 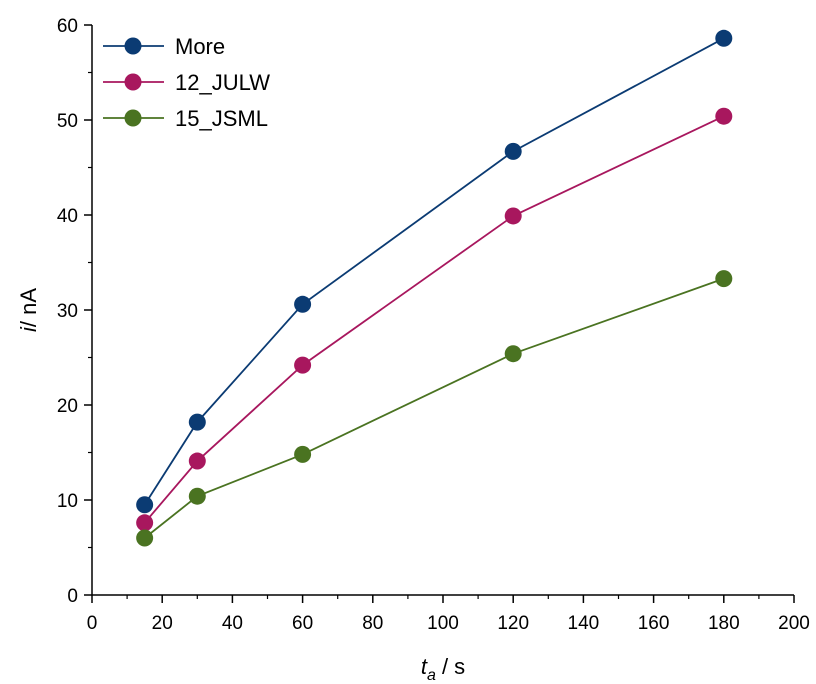 I want to click on x-axis-unit: / s, so click(x=450, y=666).